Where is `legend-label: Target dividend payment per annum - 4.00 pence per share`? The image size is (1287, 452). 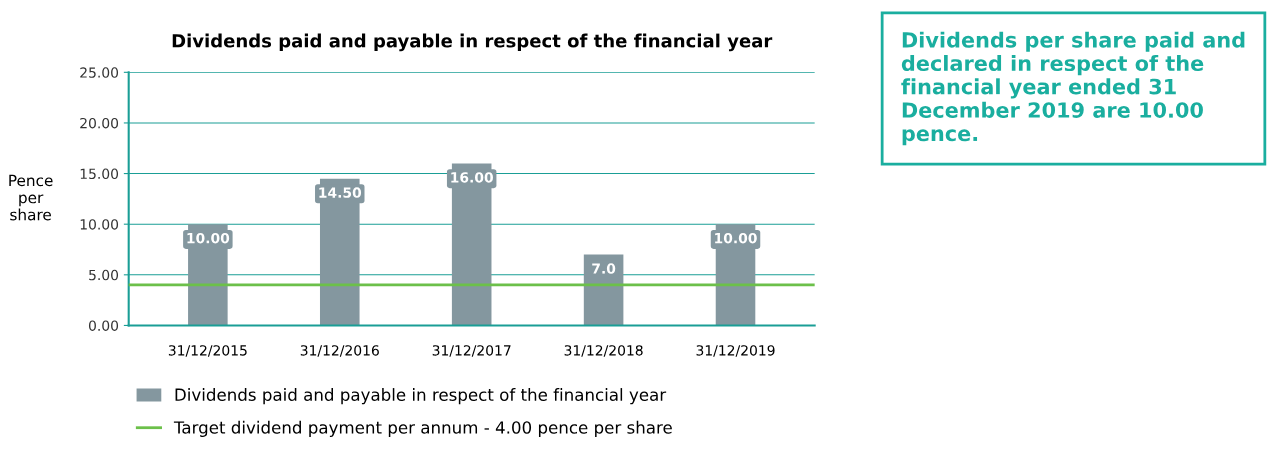
legend-label: Target dividend payment per annum - 4.00 pence per share is located at coordinates (422, 428).